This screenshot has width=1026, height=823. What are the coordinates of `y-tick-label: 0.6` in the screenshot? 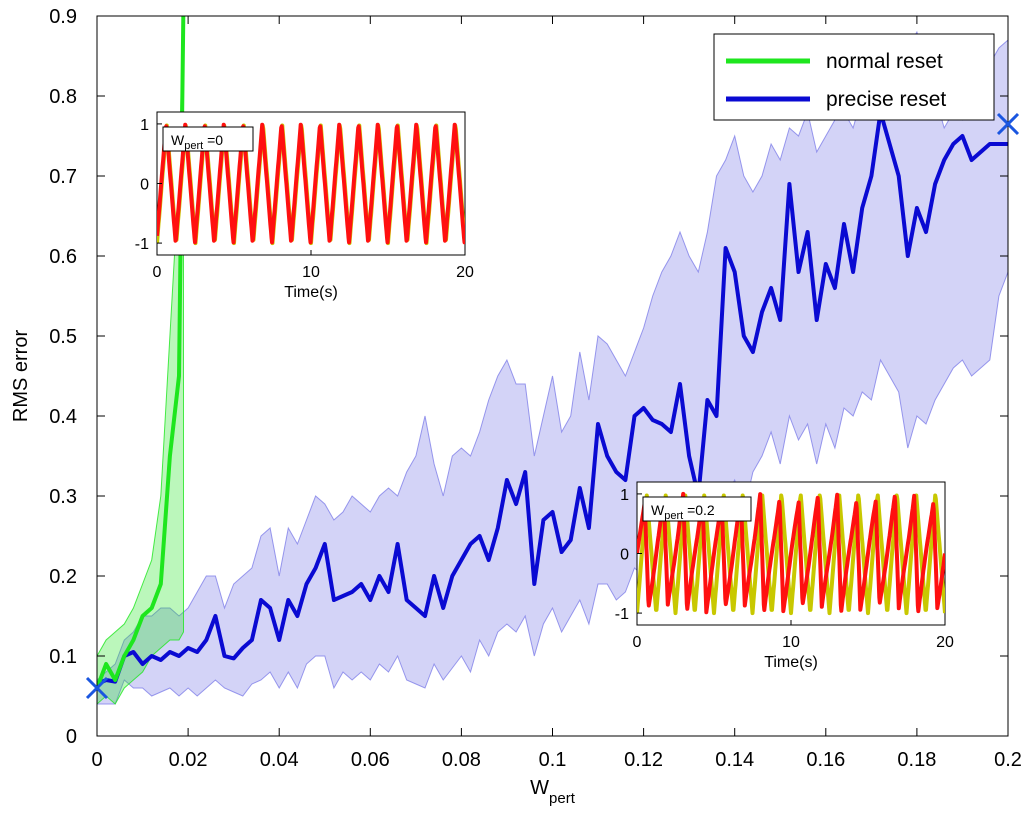 It's located at (63, 257).